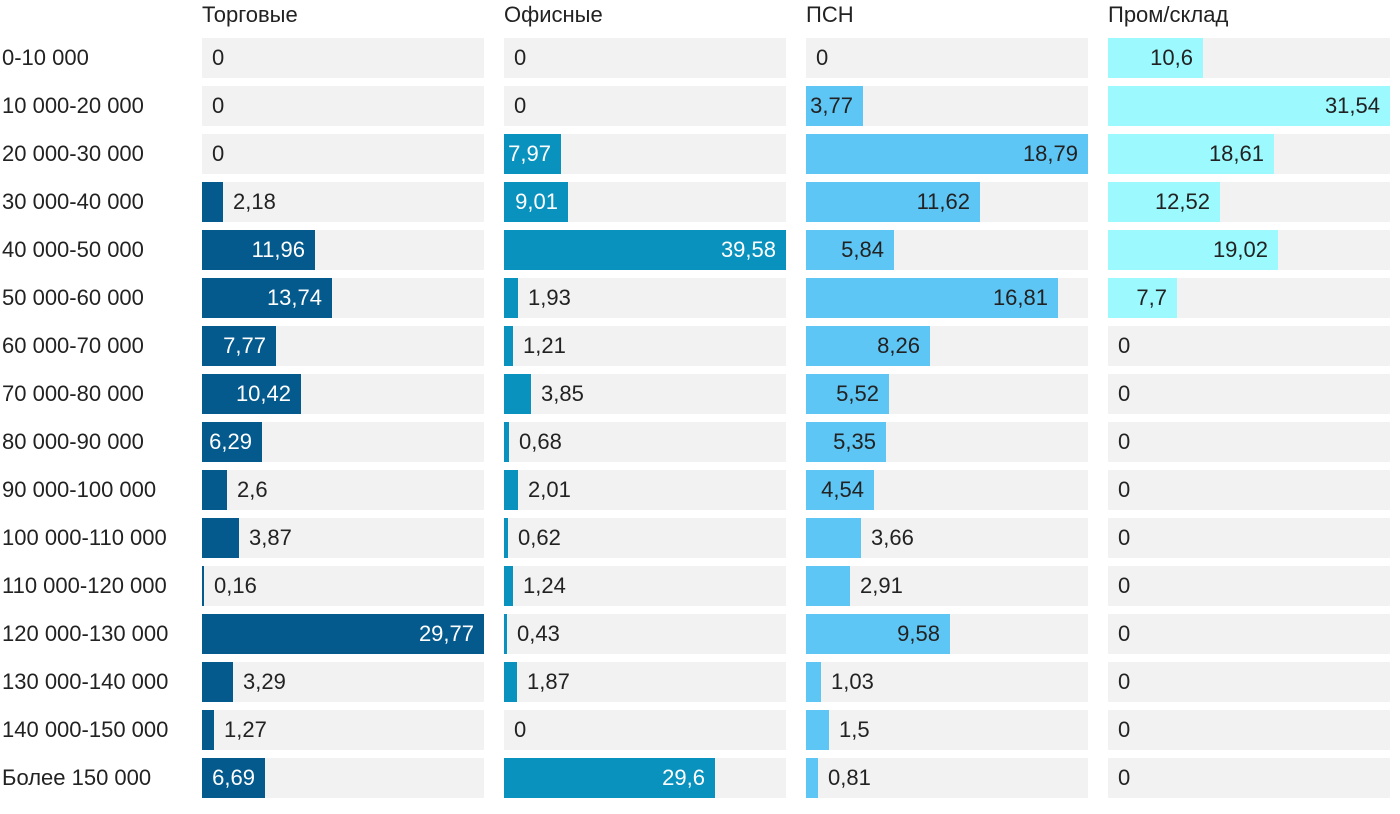  What do you see at coordinates (45, 57) in the screenshot?
I see `row-label: 0-10 000` at bounding box center [45, 57].